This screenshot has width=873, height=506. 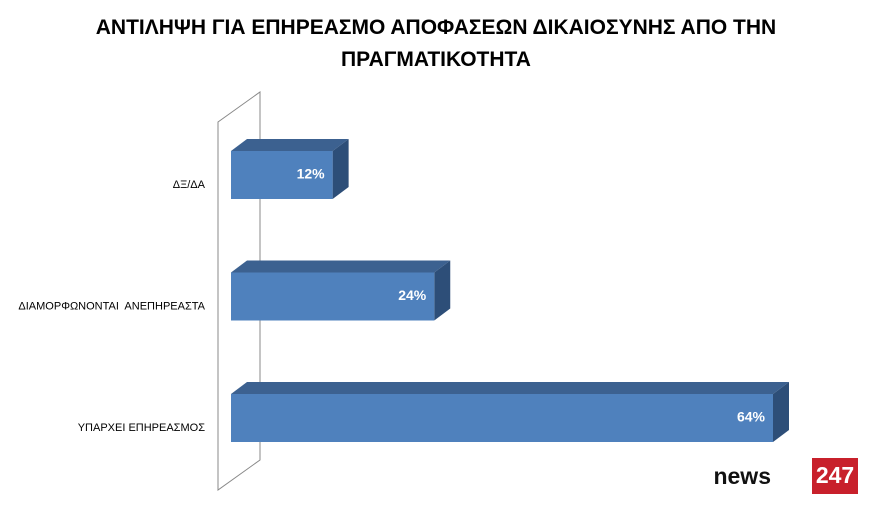 I want to click on value-label: 24%, so click(x=412, y=295).